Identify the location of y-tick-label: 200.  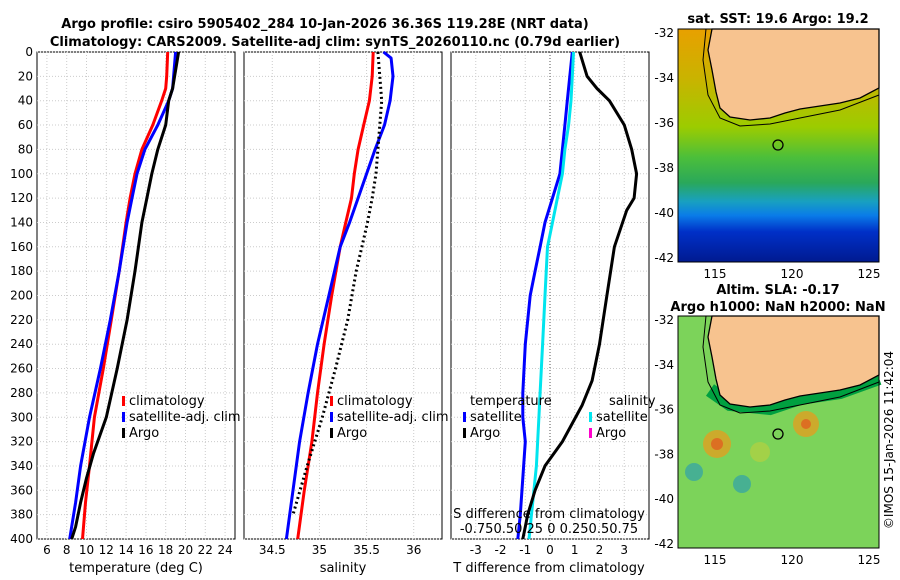
(21, 296).